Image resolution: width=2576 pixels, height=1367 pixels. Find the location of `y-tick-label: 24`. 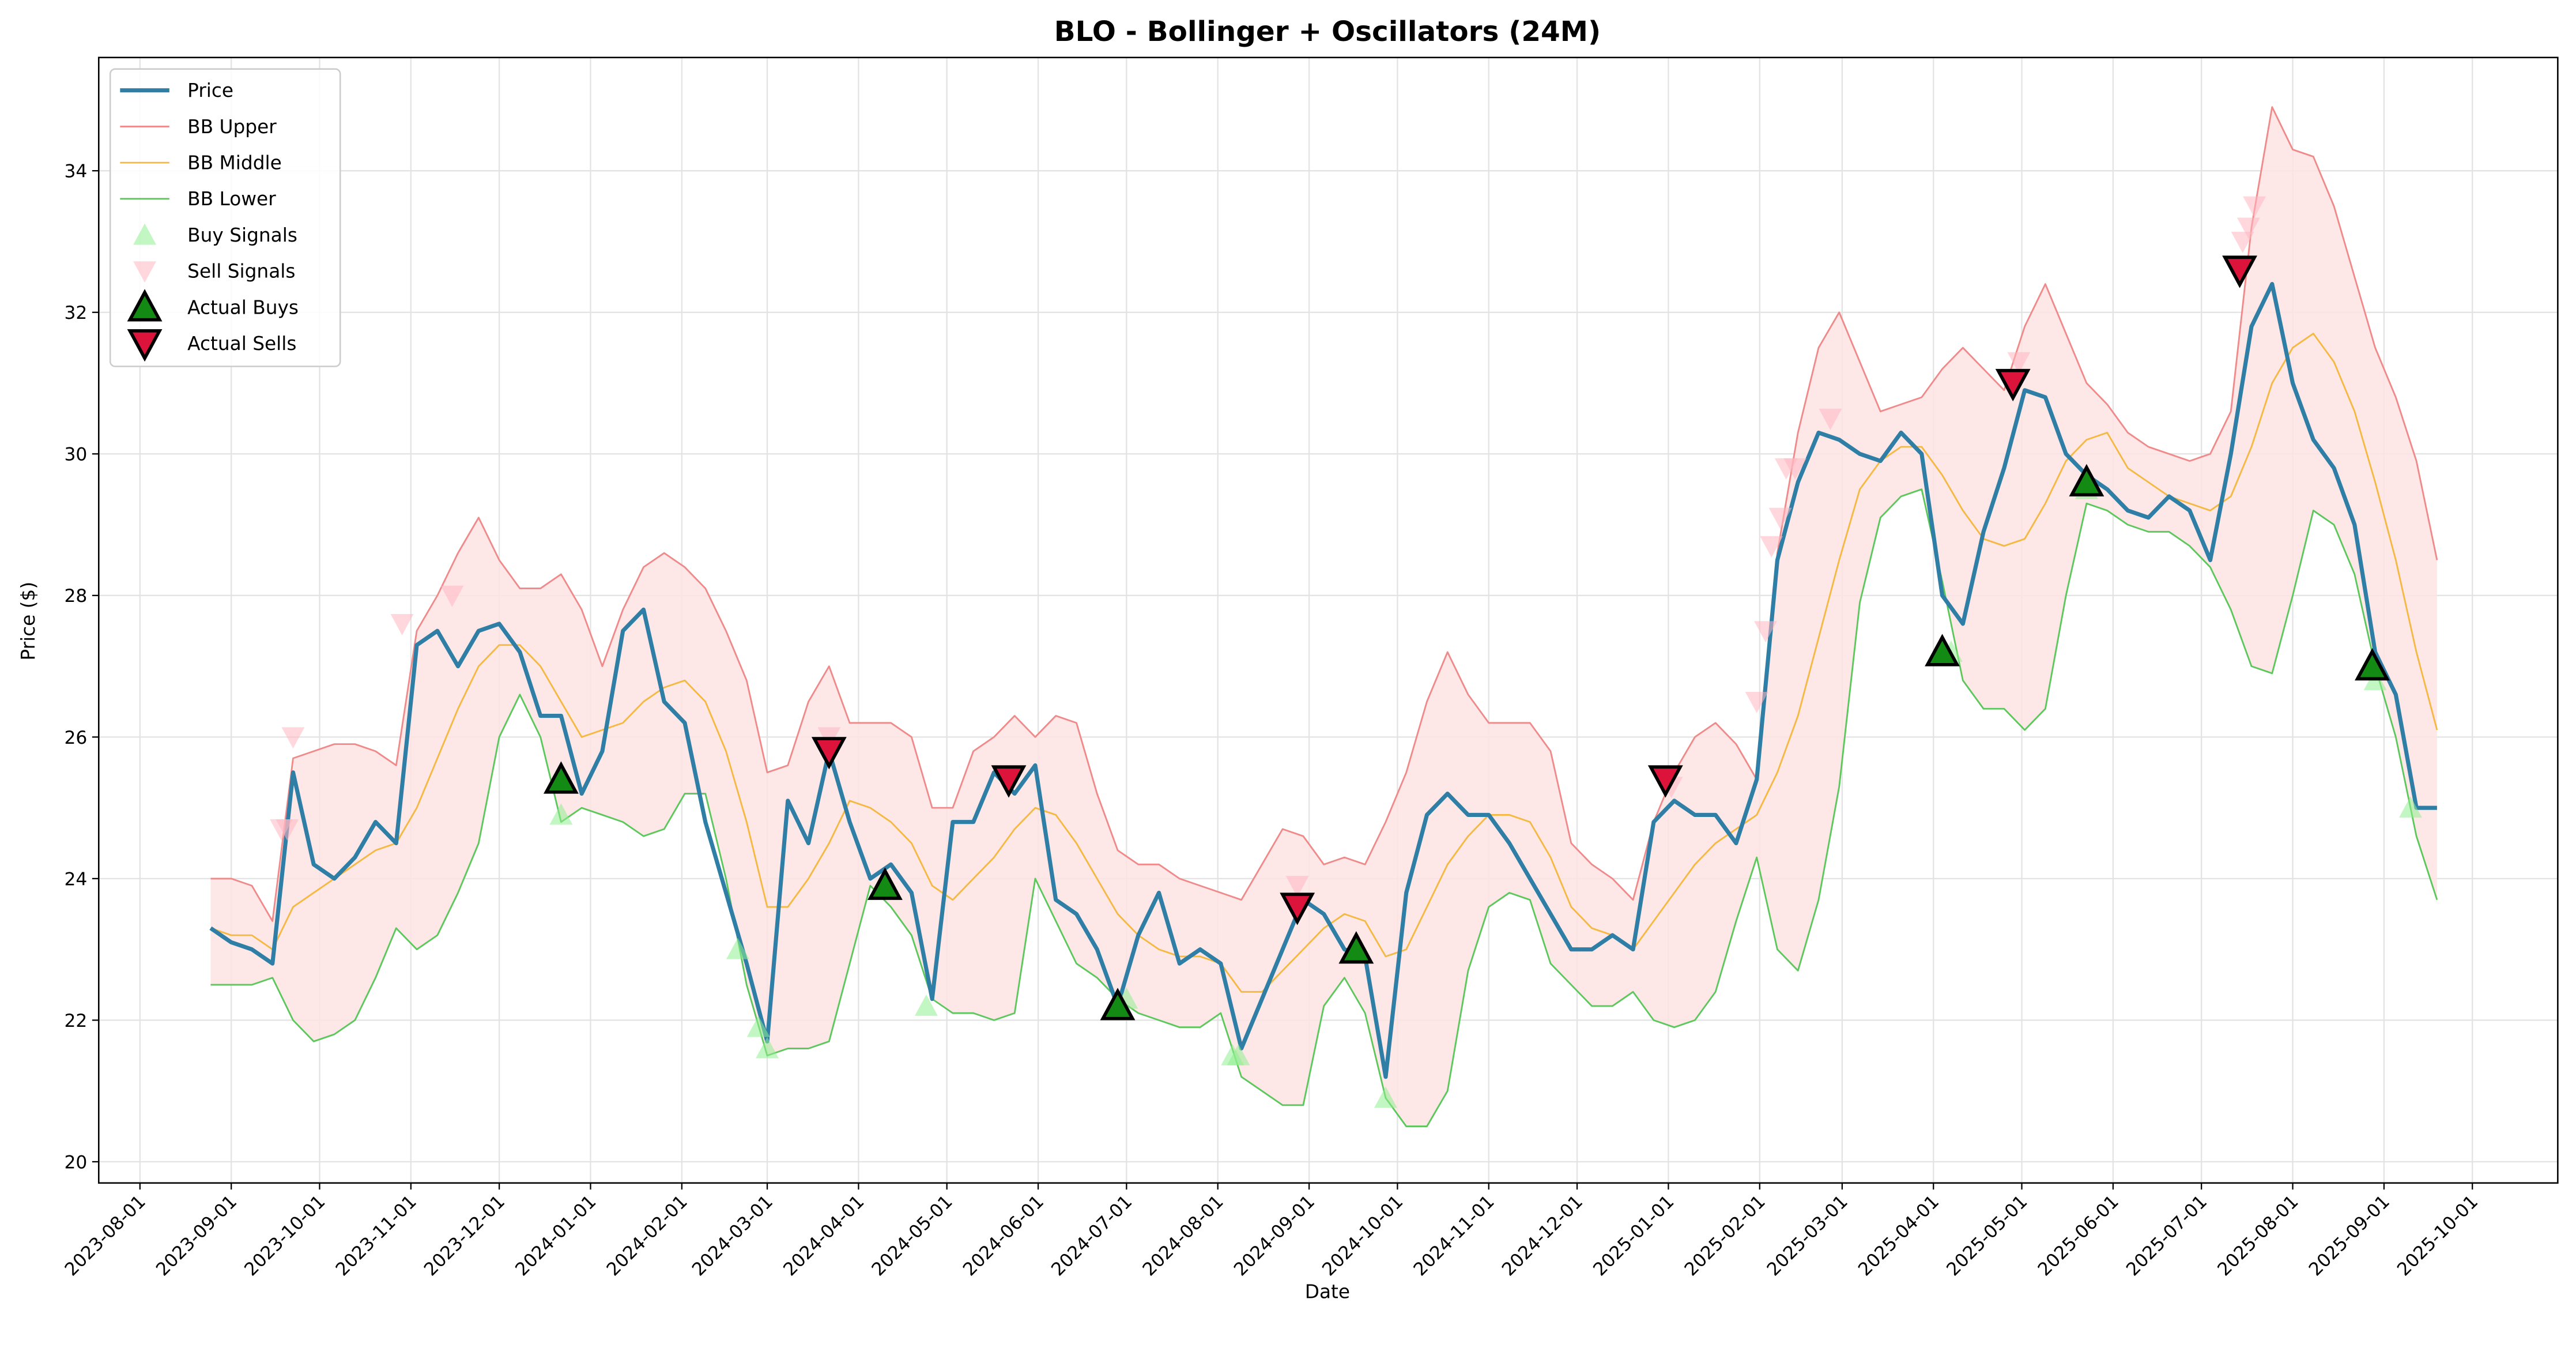

y-tick-label: 24 is located at coordinates (75, 880).